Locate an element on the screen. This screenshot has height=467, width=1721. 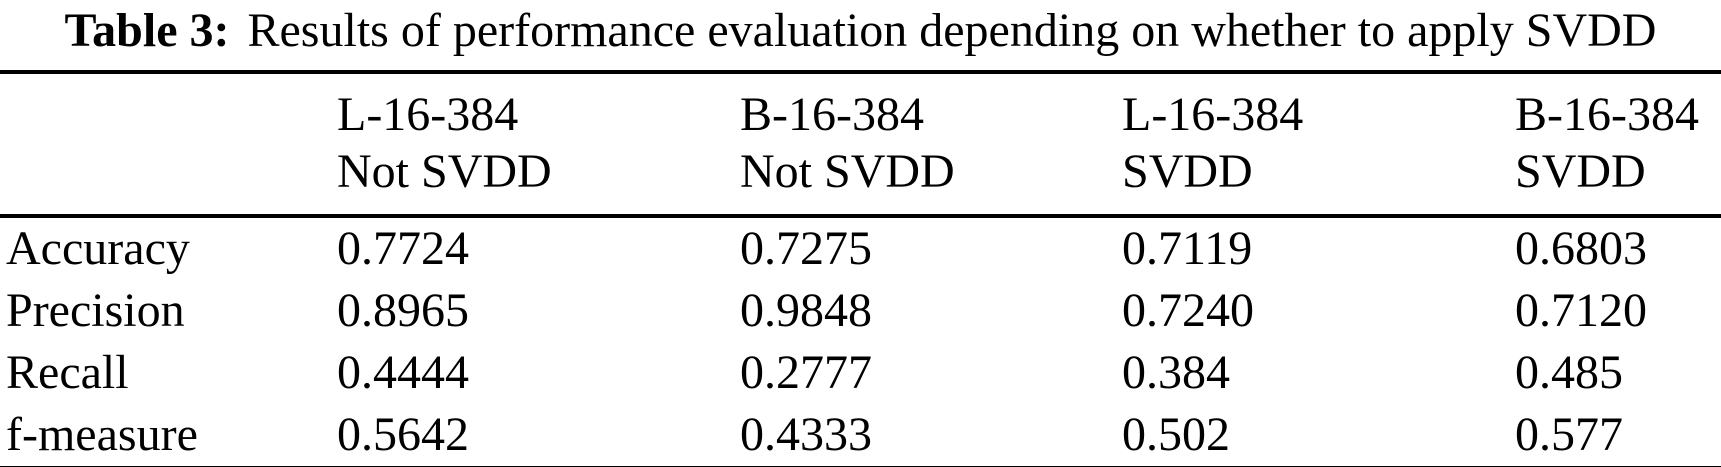
row-label: f-measure is located at coordinates (102, 434).